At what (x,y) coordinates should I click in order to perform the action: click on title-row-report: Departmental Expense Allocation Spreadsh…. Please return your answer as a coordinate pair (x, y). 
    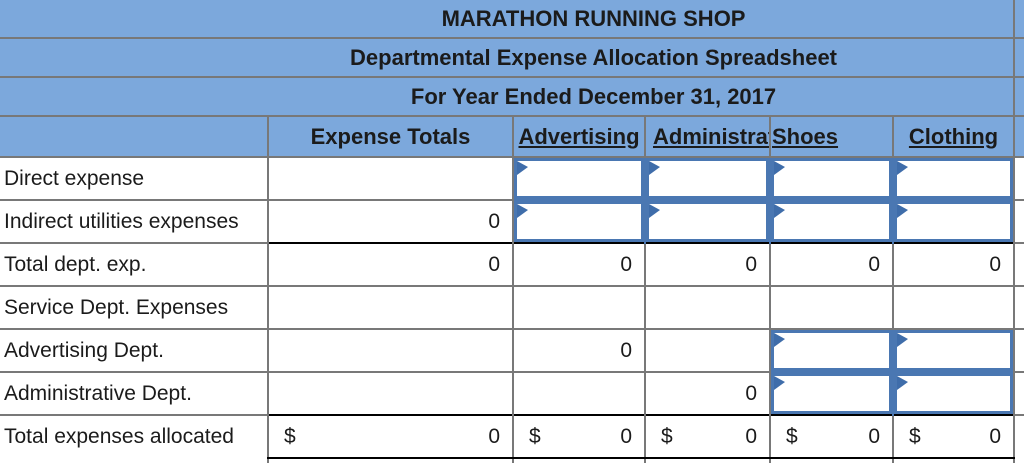
    Looking at the image, I should click on (512, 57).